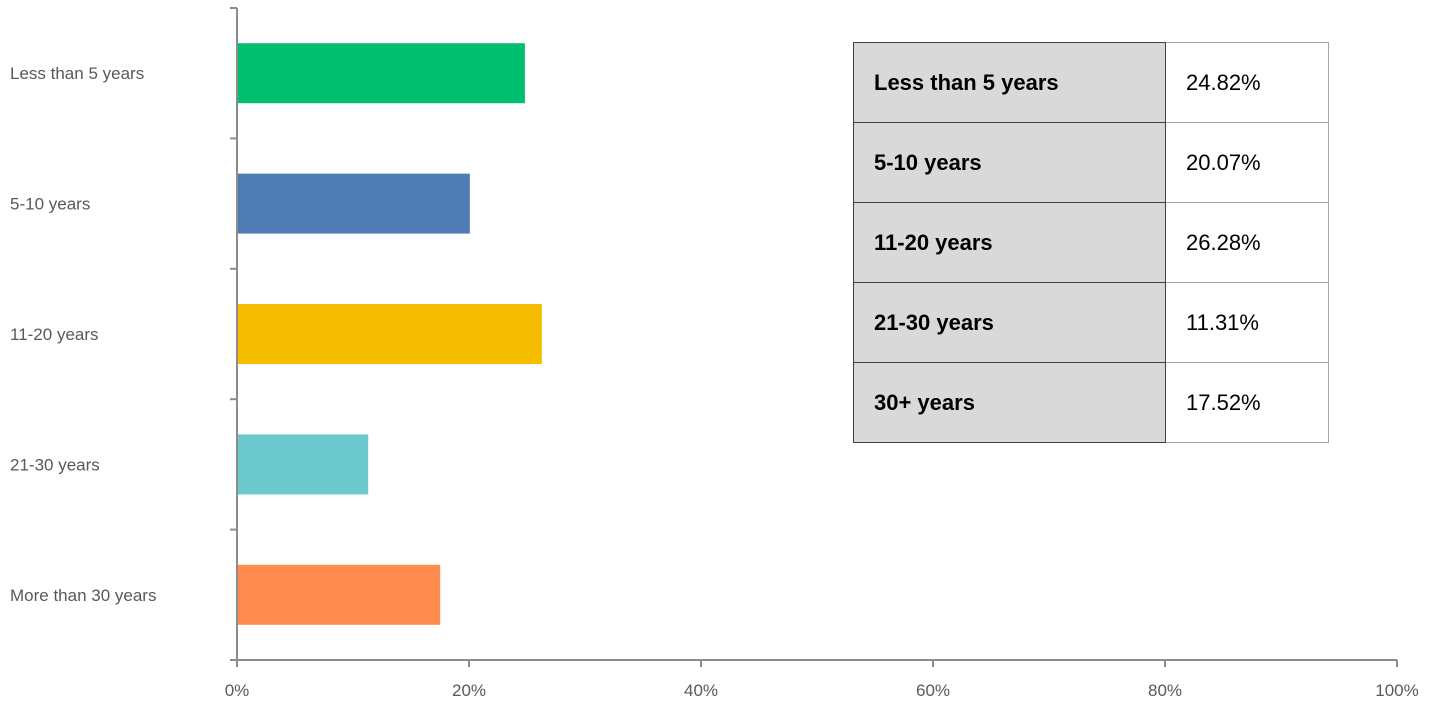 The height and width of the screenshot is (706, 1437). Describe the element at coordinates (1165, 690) in the screenshot. I see `value-tick-label: 80%` at that location.